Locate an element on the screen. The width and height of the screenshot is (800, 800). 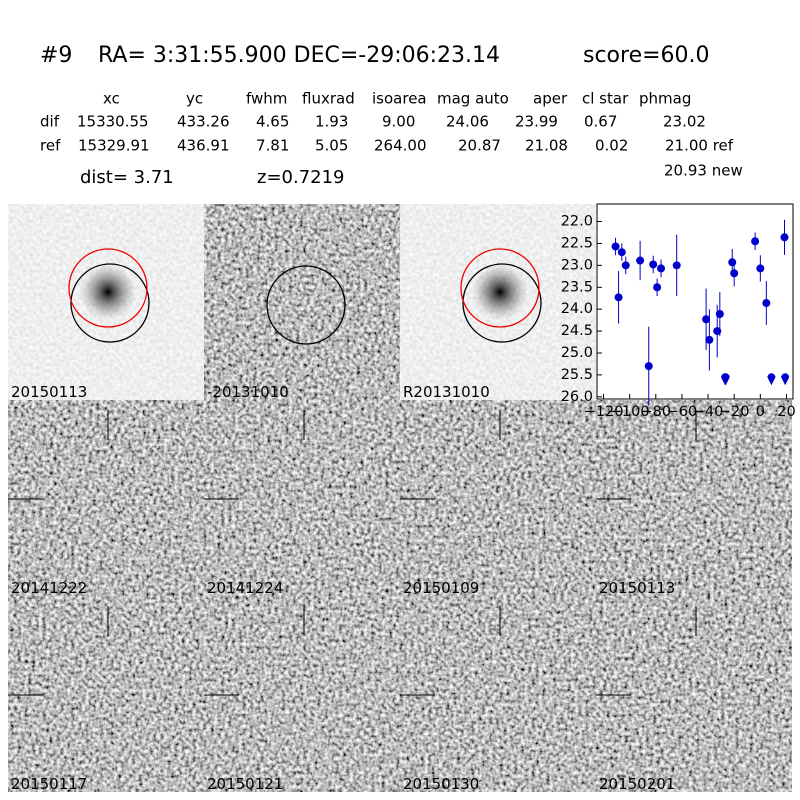
table-cell: 0.67 is located at coordinates (600, 122).